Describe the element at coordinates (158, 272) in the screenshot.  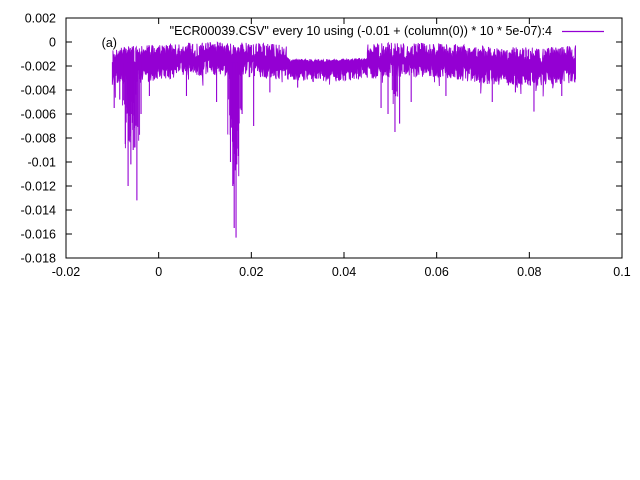
I see `x-tick-label: 0` at that location.